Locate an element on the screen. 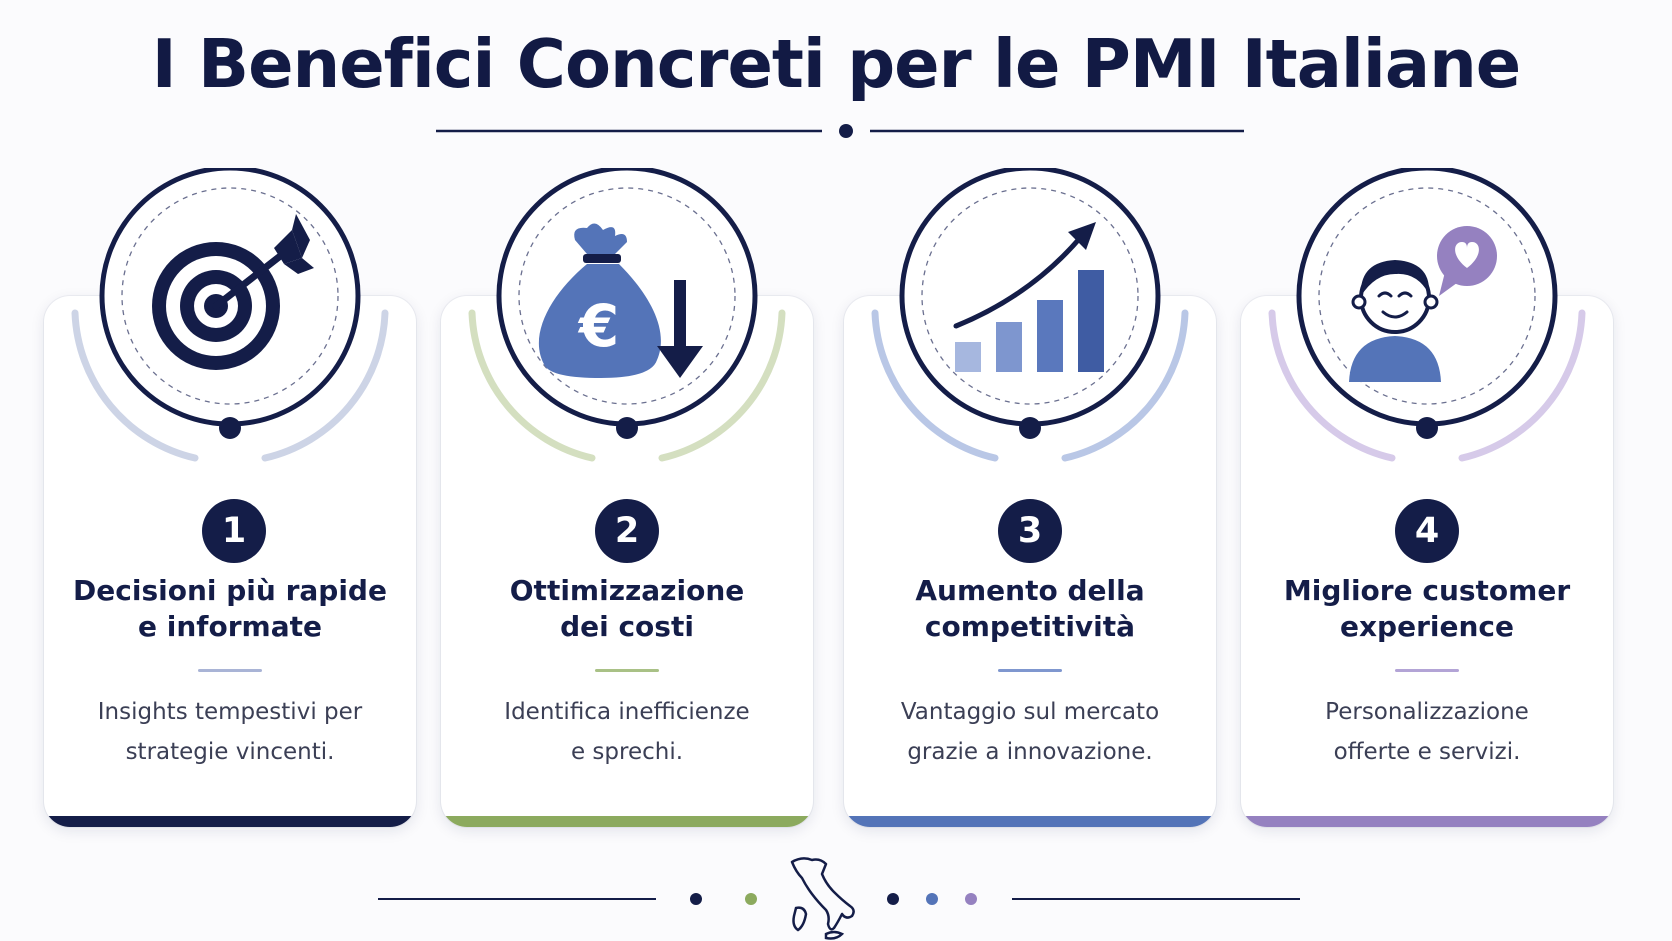 Image resolution: width=1672 pixels, height=941 pixels. benefit-heading-line2: competitività is located at coordinates (1030, 626).